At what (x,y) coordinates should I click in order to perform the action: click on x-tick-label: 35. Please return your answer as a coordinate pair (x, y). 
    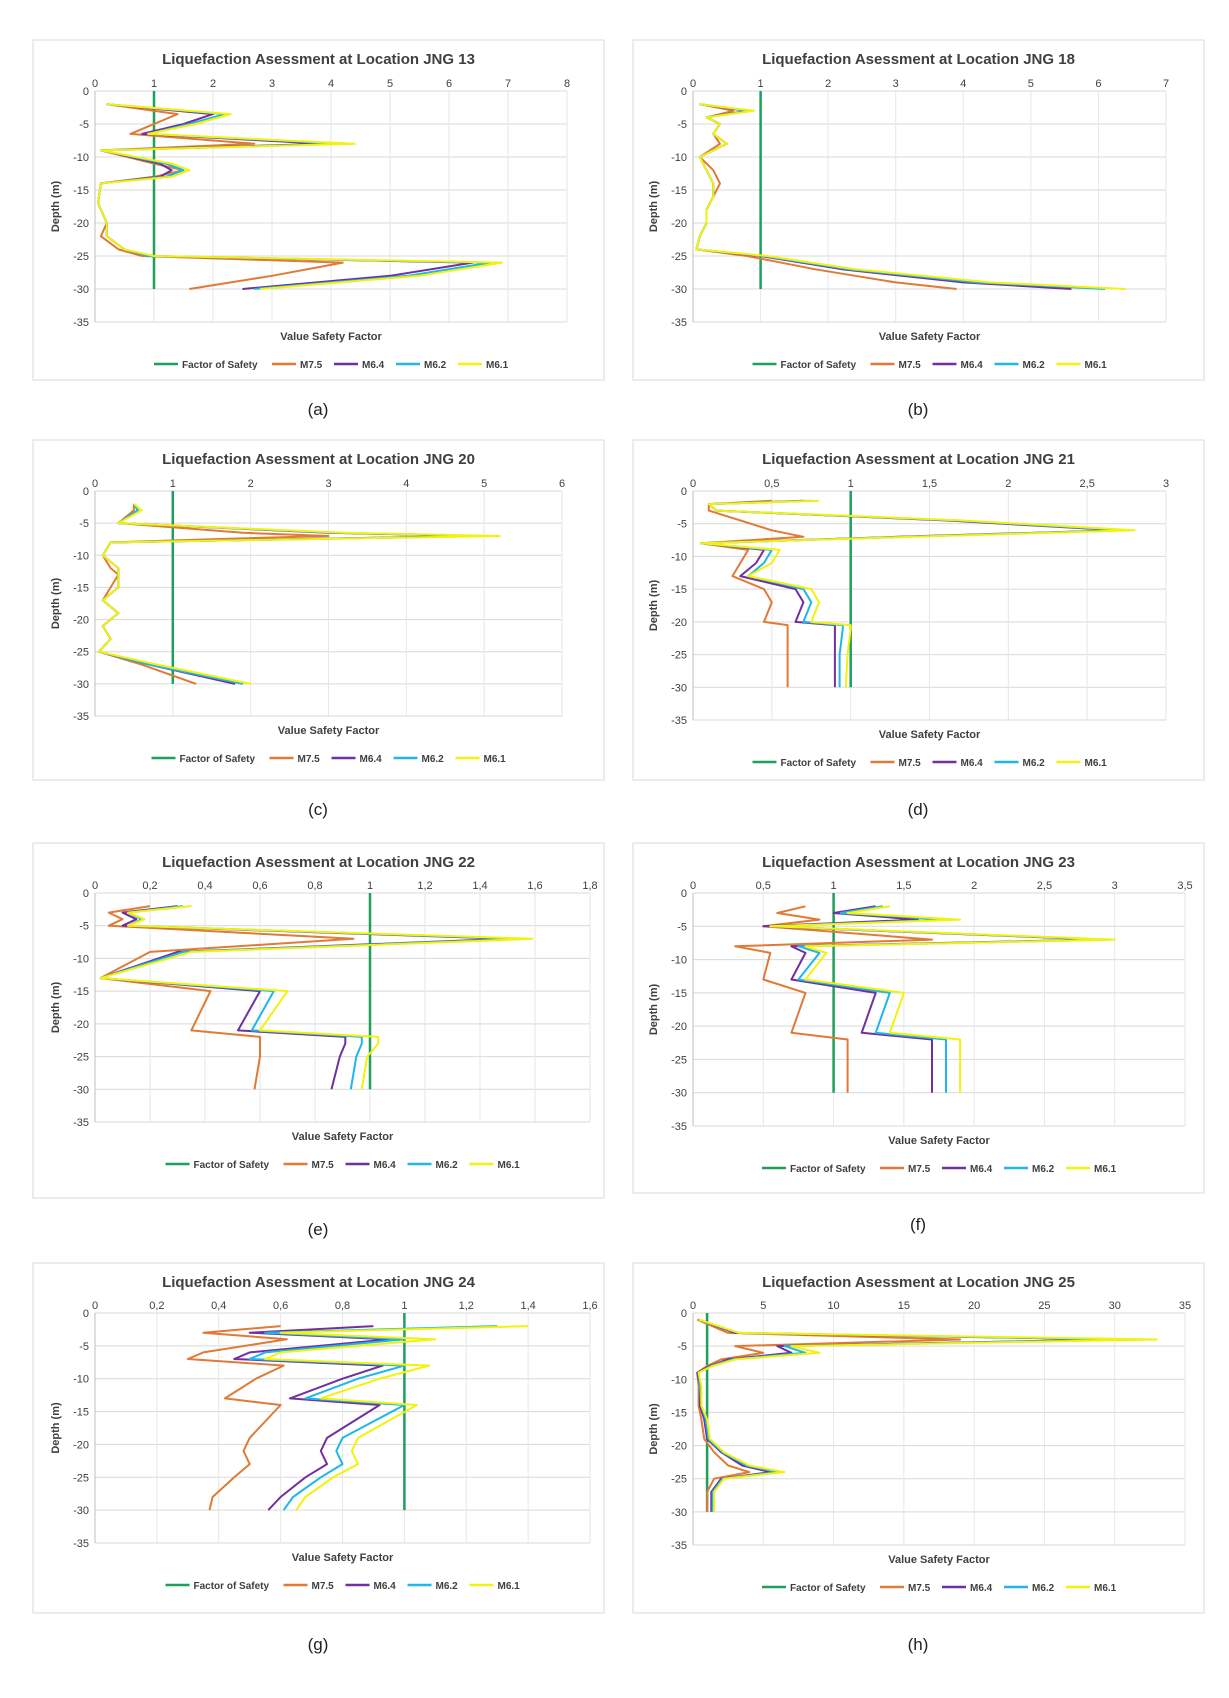
    Looking at the image, I should click on (1185, 1306).